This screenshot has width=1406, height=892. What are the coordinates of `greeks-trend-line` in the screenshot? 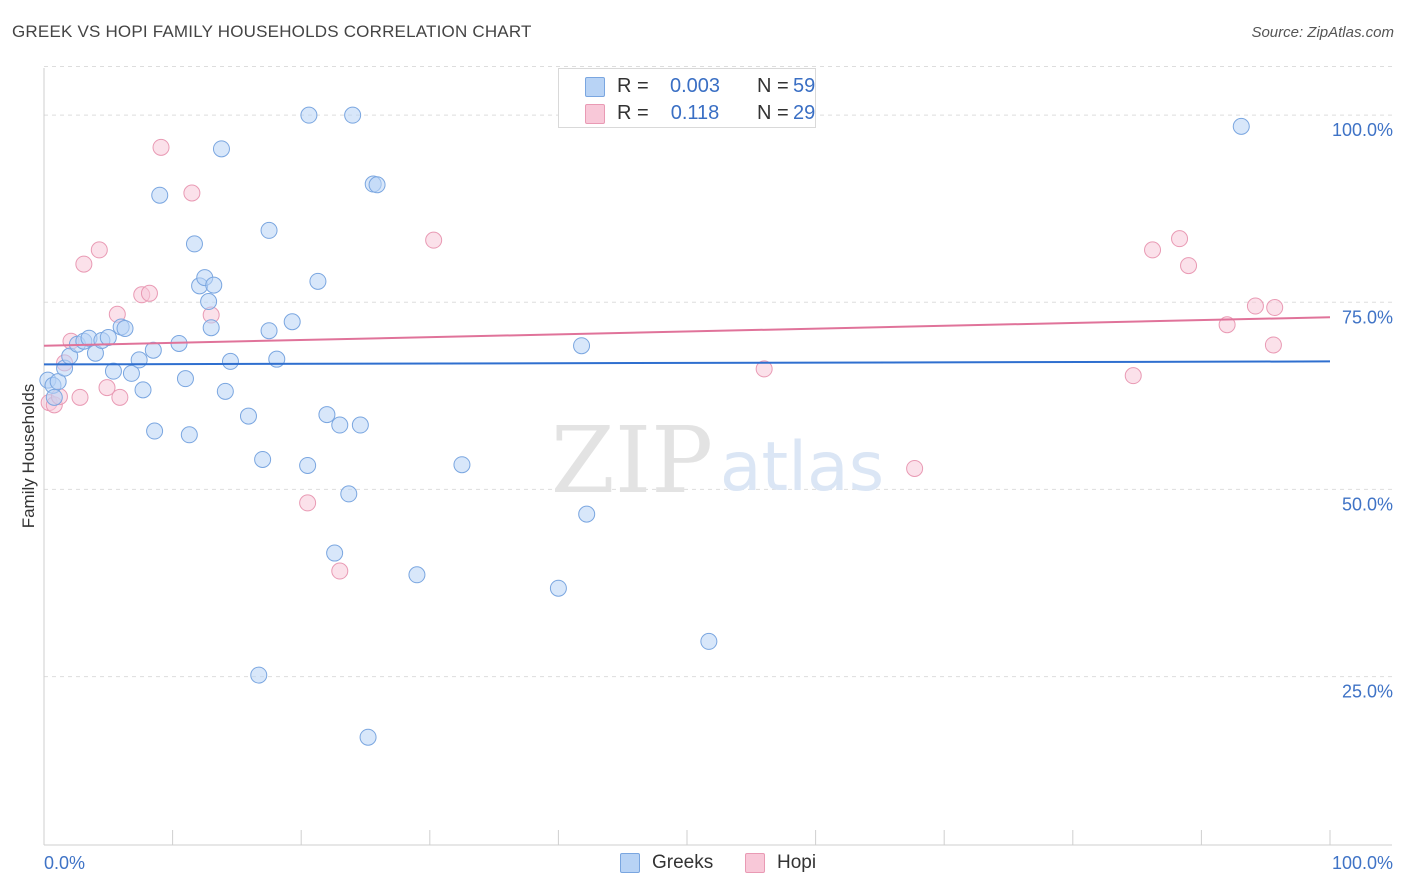 It's located at (687, 363).